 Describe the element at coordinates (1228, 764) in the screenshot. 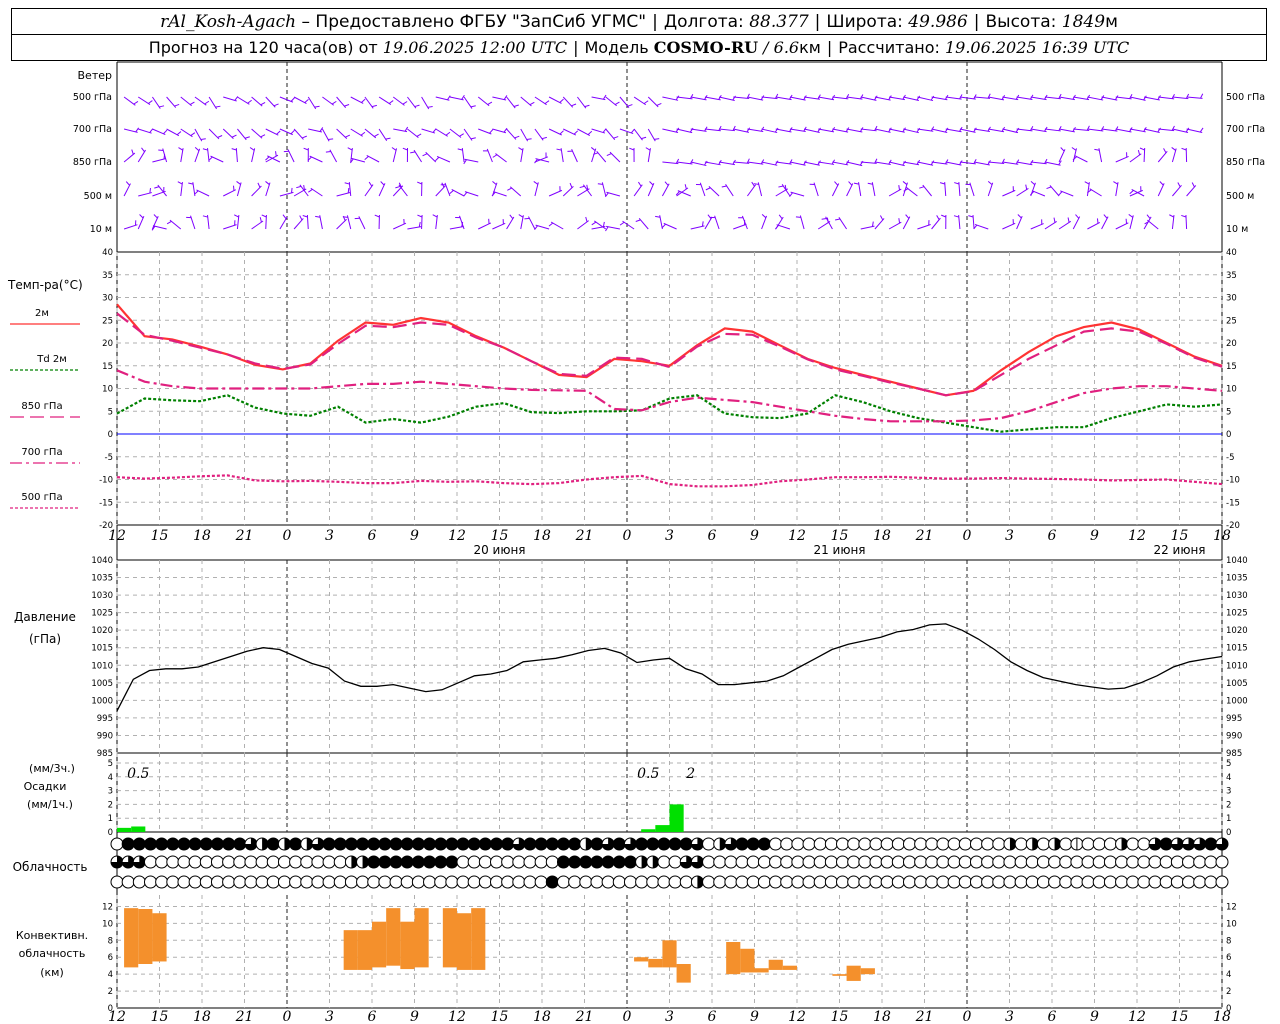

I see `precip-tick-right: 5` at that location.